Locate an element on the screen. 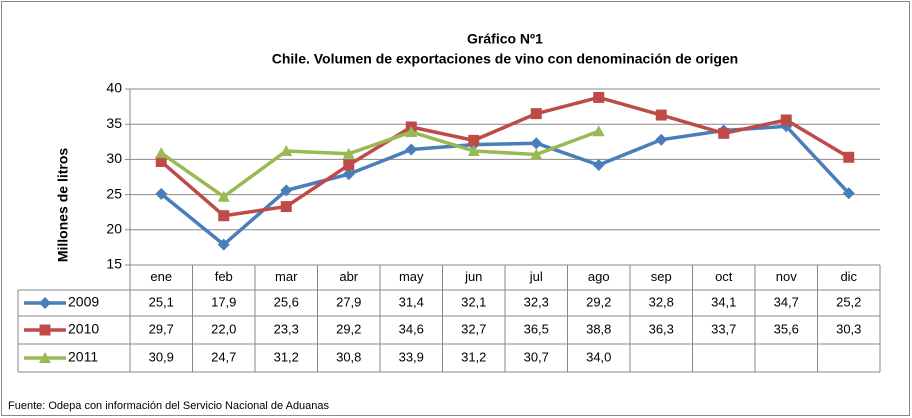 The height and width of the screenshot is (418, 912). x-tick-label: ene is located at coordinates (161, 276).